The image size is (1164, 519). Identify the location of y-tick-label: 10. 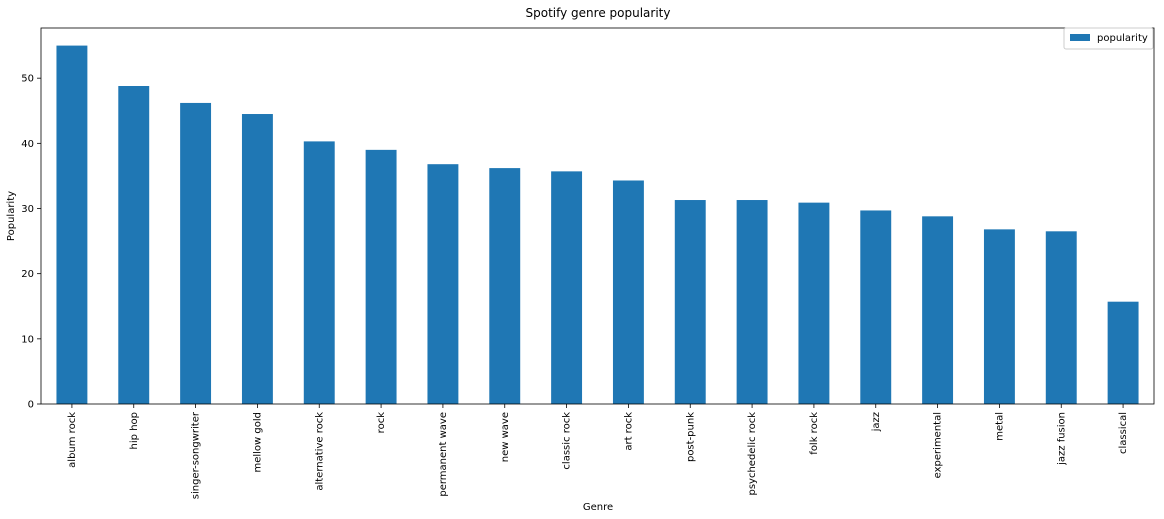
(27, 339).